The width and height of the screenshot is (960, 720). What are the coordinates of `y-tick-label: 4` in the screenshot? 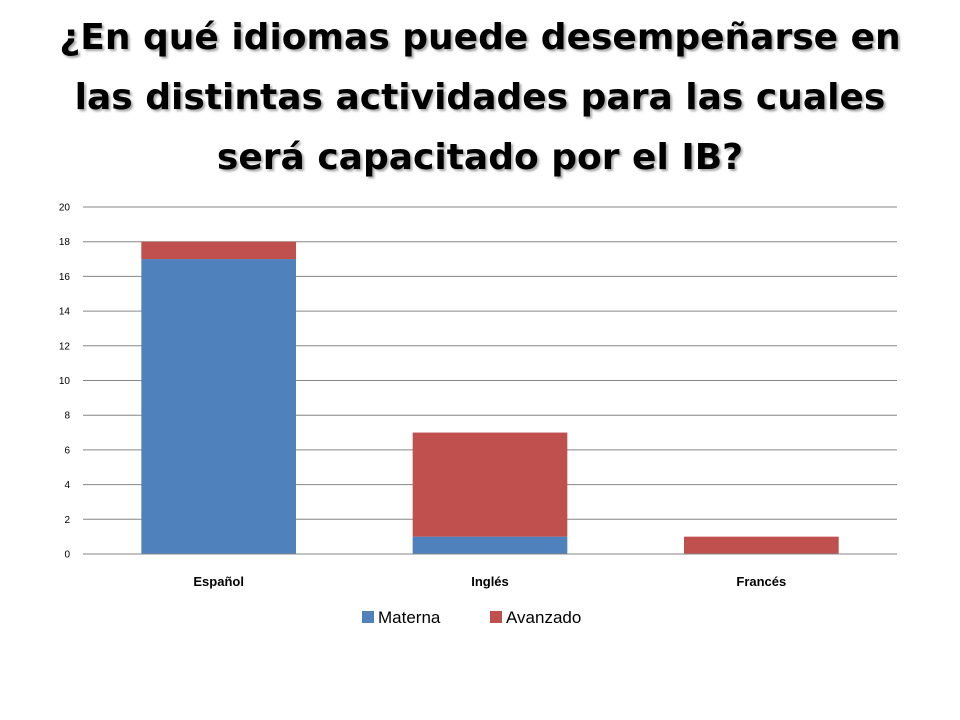 It's located at (67, 485).